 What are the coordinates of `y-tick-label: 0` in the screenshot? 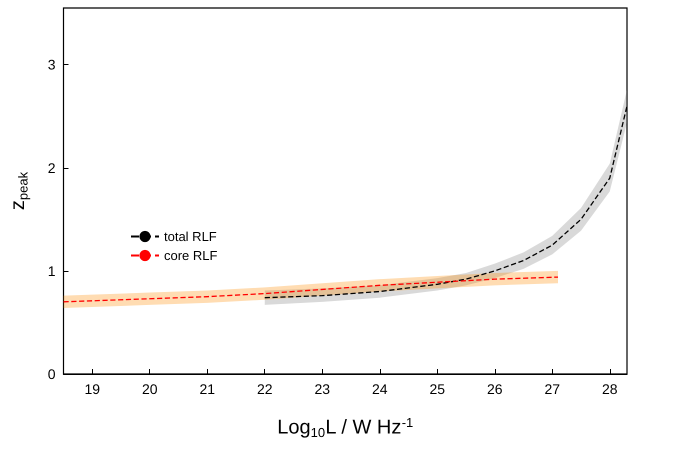 It's located at (52, 374).